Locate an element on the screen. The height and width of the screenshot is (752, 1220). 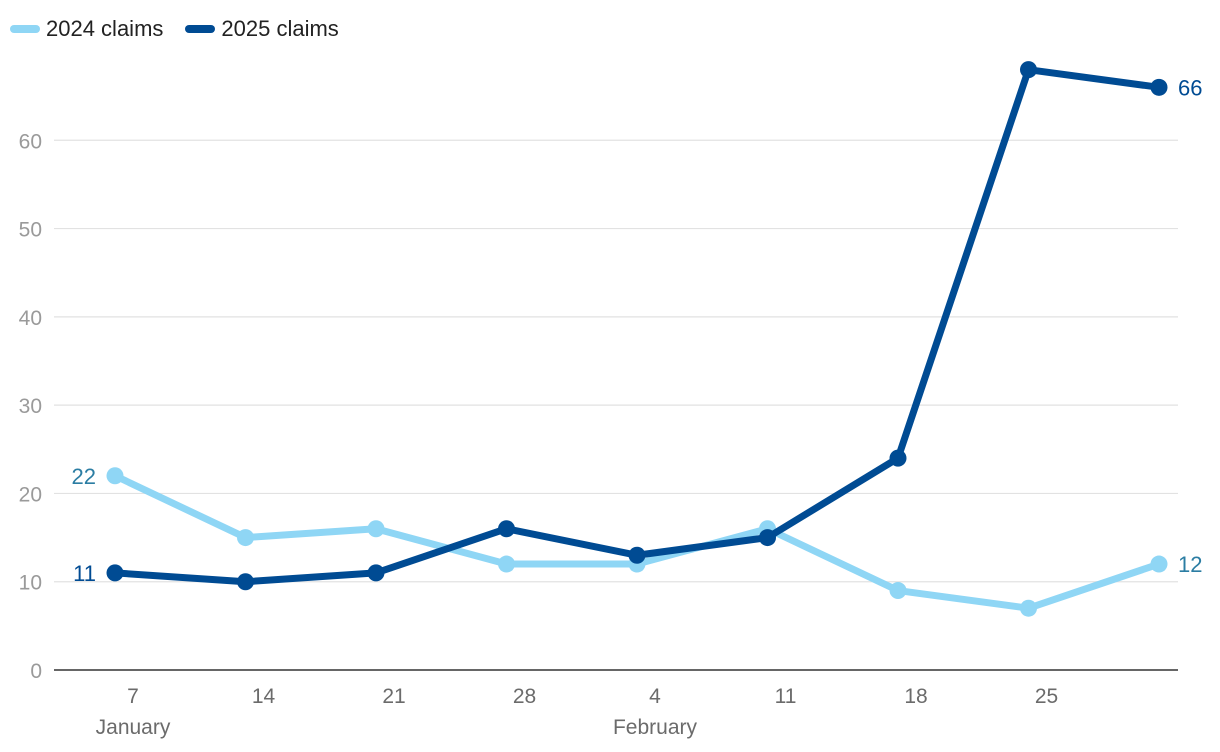
y-tick-label-20: 20 is located at coordinates (30, 494).